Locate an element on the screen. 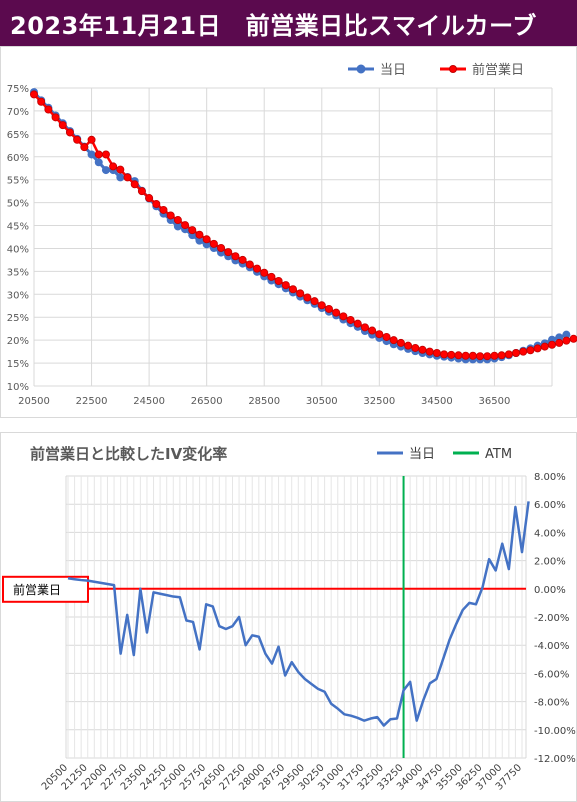 The image size is (577, 802). y-tick-label: 8.00% is located at coordinates (550, 477).